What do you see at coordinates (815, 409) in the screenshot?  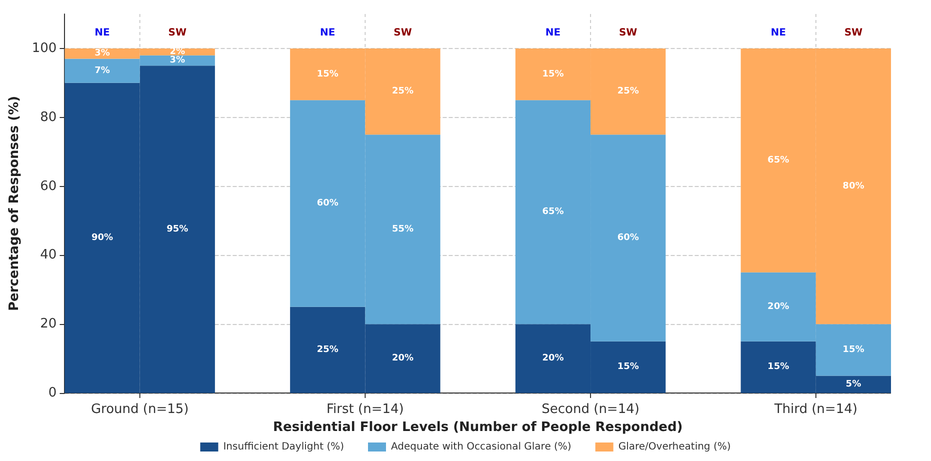 I see `text: Third (n=14)` at bounding box center [815, 409].